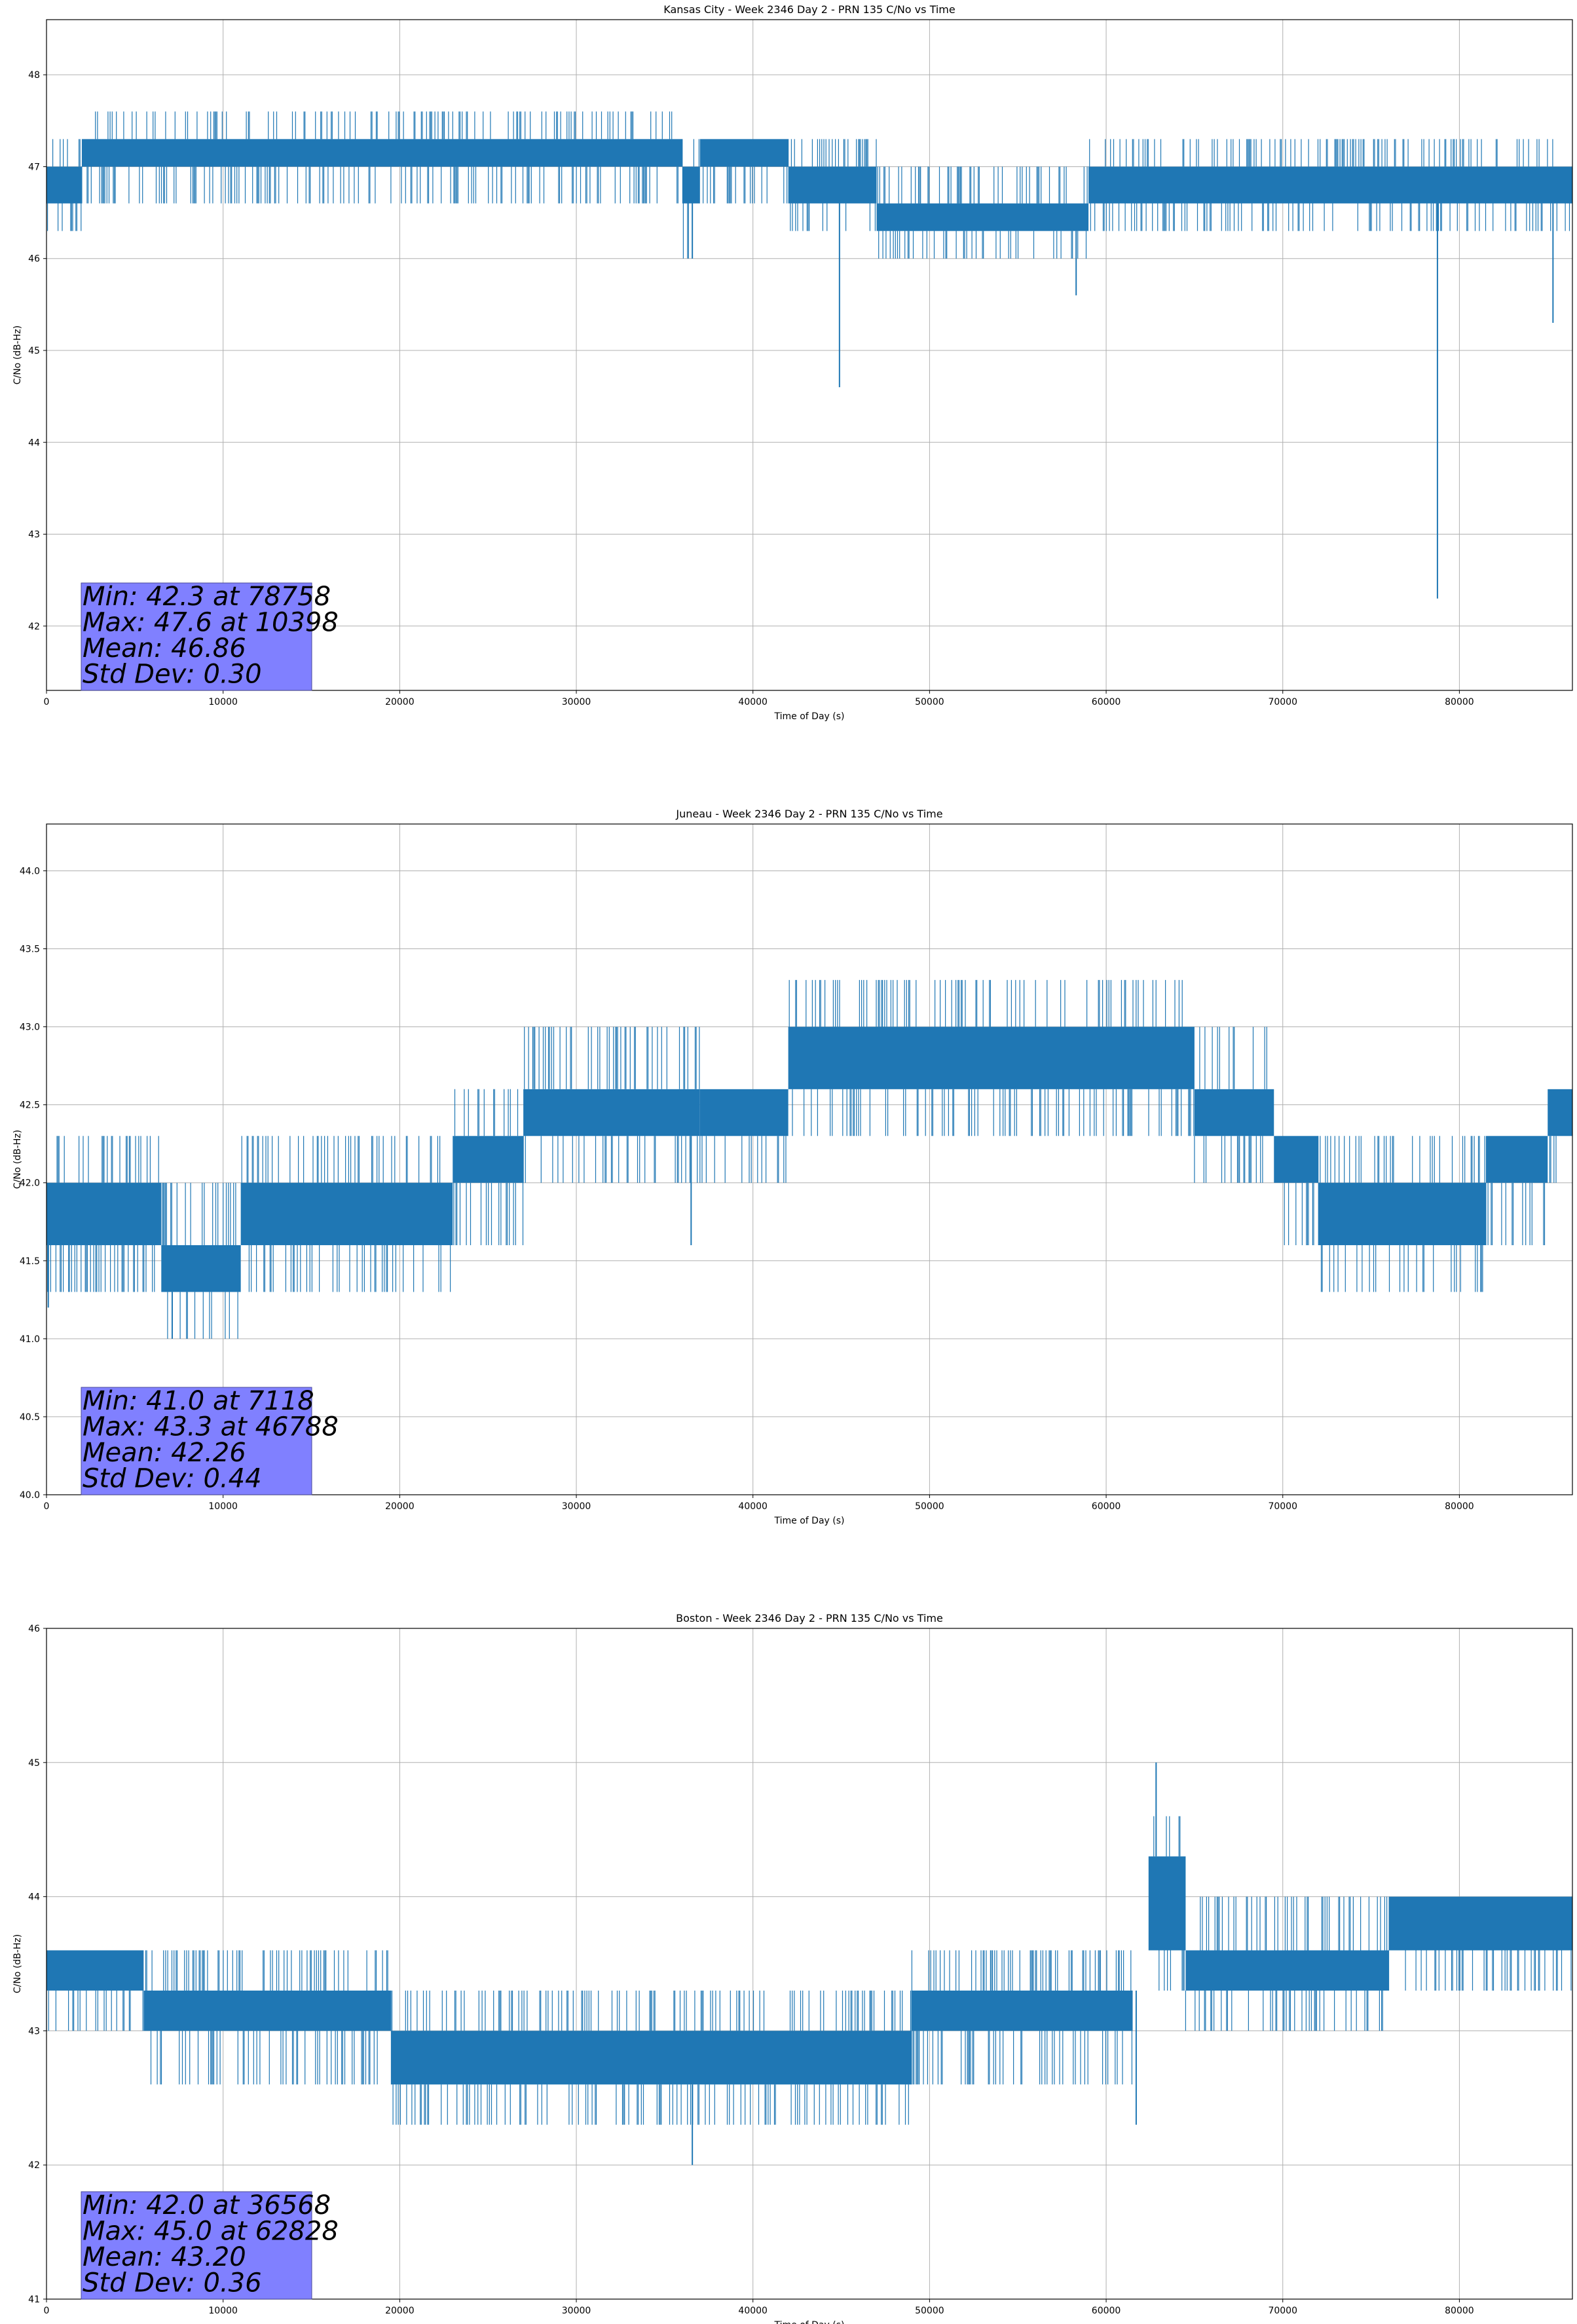 The height and width of the screenshot is (2324, 1577). What do you see at coordinates (211, 2232) in the screenshot?
I see `stats-max: Max: 45.0 at 62828` at bounding box center [211, 2232].